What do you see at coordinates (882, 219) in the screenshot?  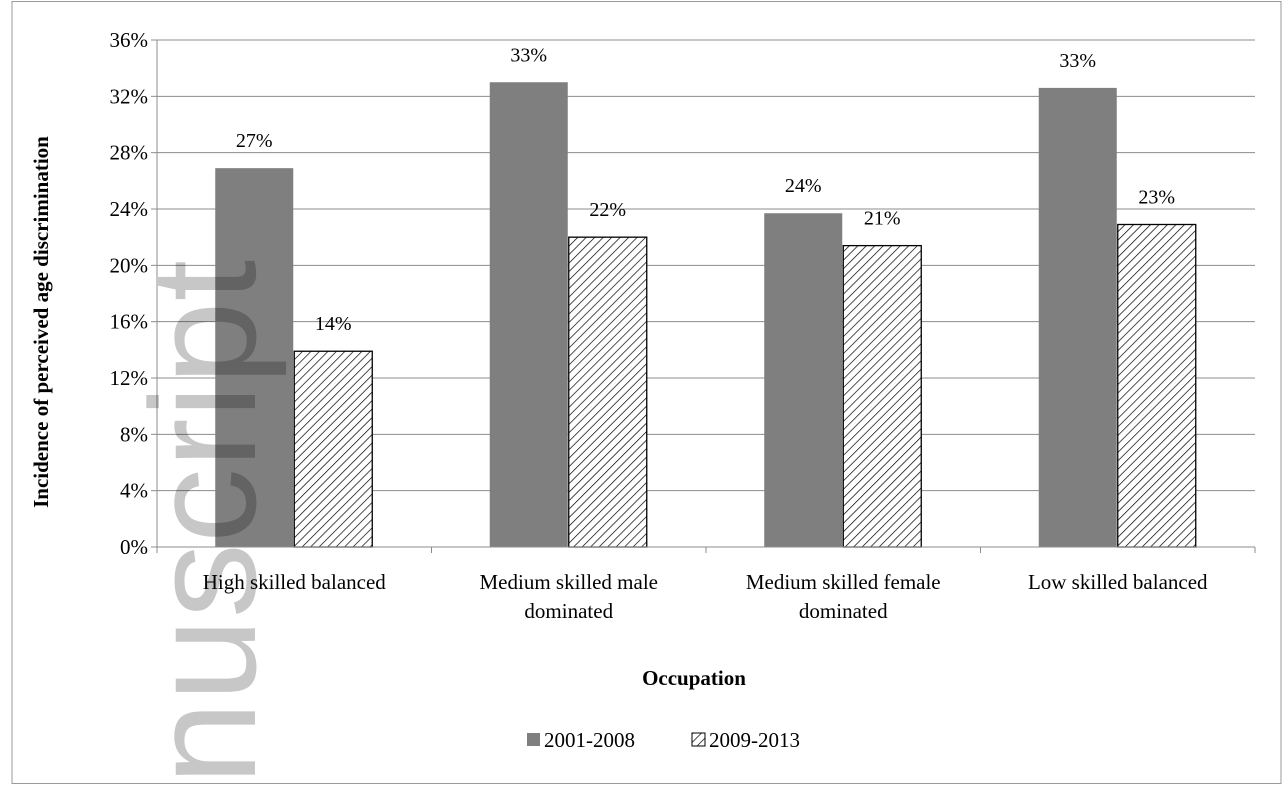 I see `bar-data-label: 21%` at bounding box center [882, 219].